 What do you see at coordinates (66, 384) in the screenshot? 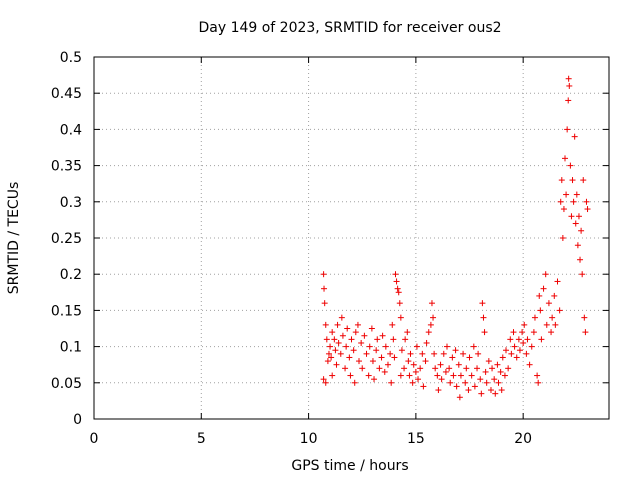
I see `y-tick-label: 0.05` at bounding box center [66, 384].